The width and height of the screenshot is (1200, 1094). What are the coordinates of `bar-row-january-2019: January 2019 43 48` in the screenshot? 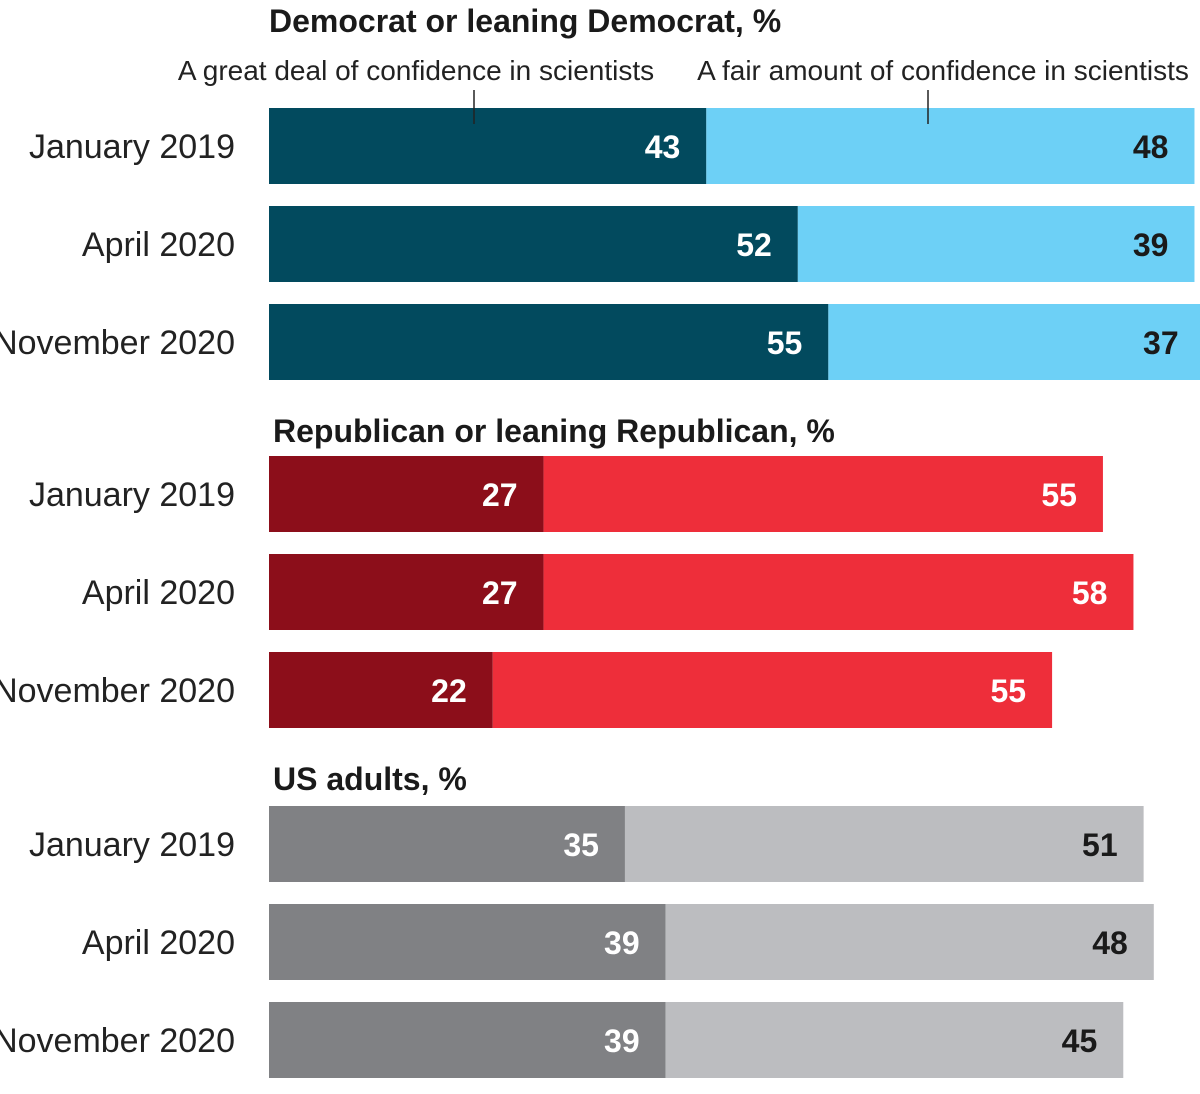 It's located at (612, 146).